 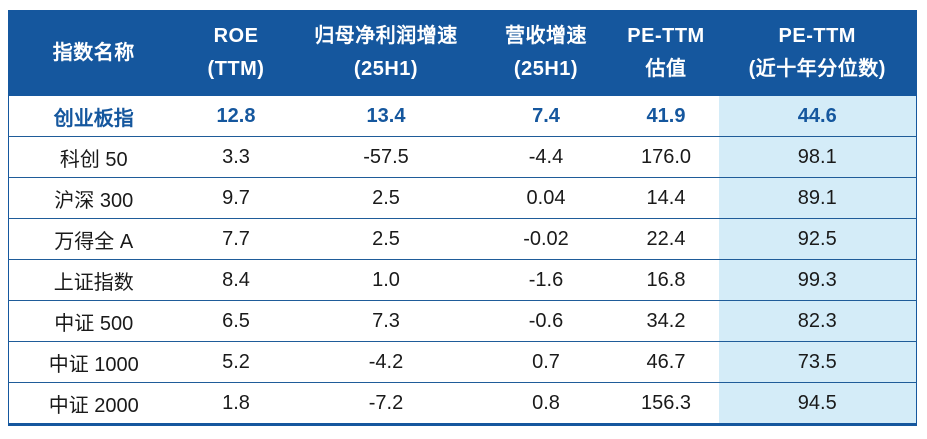 What do you see at coordinates (666, 280) in the screenshot?
I see `cell-pe-ttm: 16.8` at bounding box center [666, 280].